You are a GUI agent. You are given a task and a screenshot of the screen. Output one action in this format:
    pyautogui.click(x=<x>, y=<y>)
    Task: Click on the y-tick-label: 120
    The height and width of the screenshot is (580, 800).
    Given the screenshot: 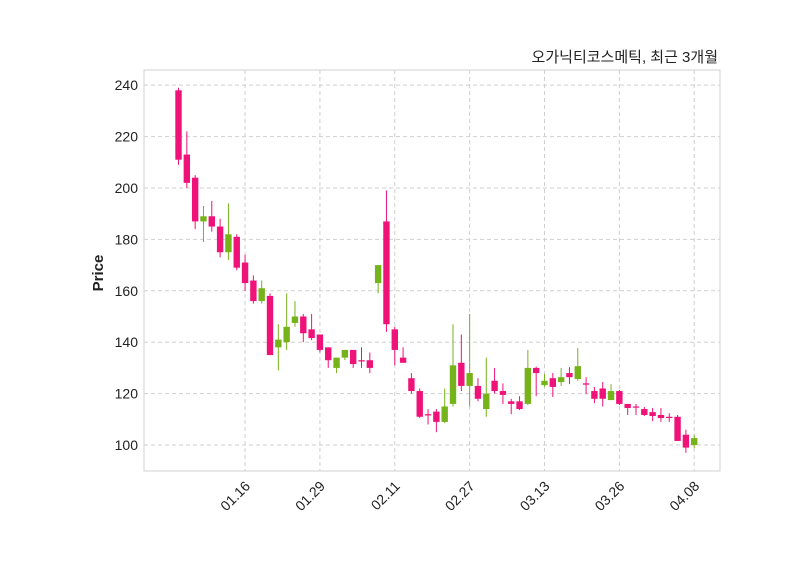 What is the action you would take?
    pyautogui.click(x=127, y=394)
    